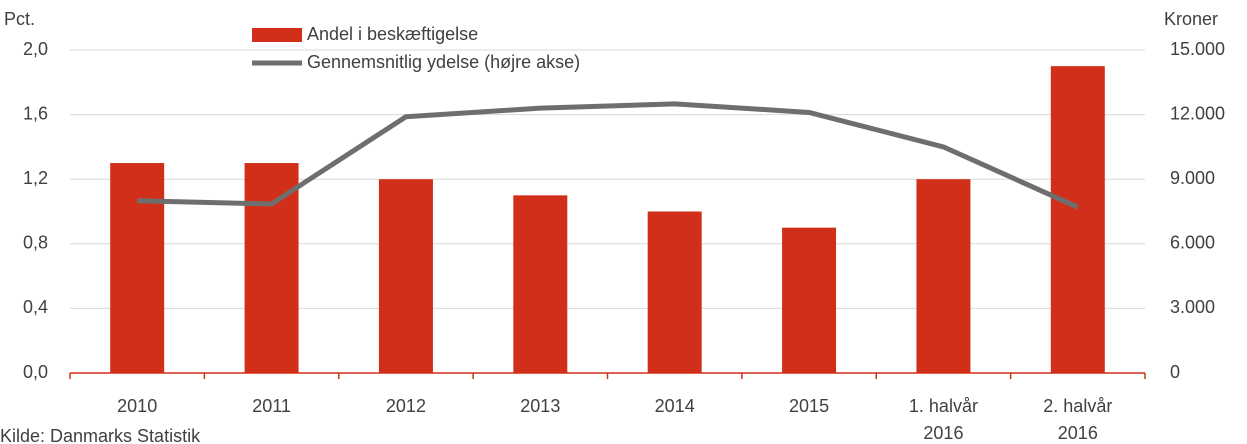  I want to click on y-tick-label: 0,4, so click(35, 307).